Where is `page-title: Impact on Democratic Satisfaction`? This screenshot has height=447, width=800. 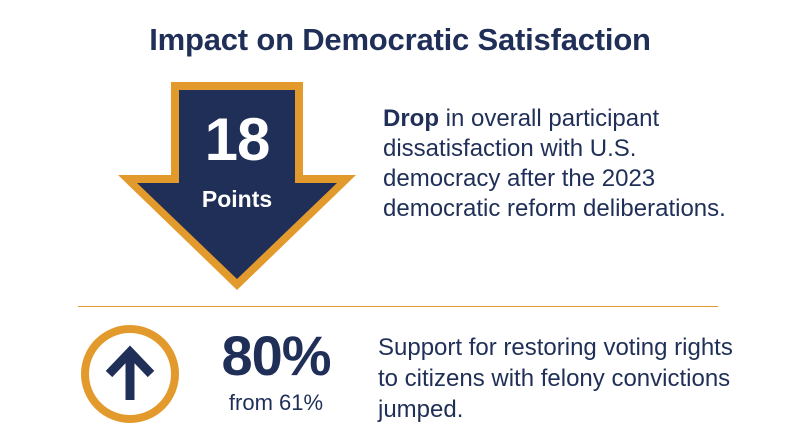 page-title: Impact on Democratic Satisfaction is located at coordinates (400, 39).